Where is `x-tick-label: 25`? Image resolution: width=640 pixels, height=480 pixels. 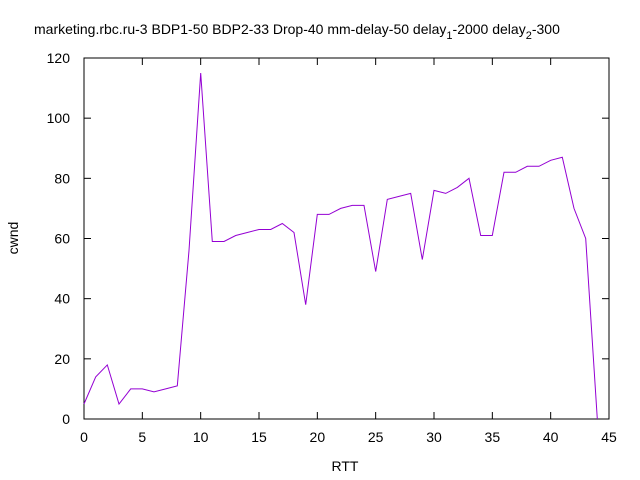
x-tick-label: 25 is located at coordinates (376, 437).